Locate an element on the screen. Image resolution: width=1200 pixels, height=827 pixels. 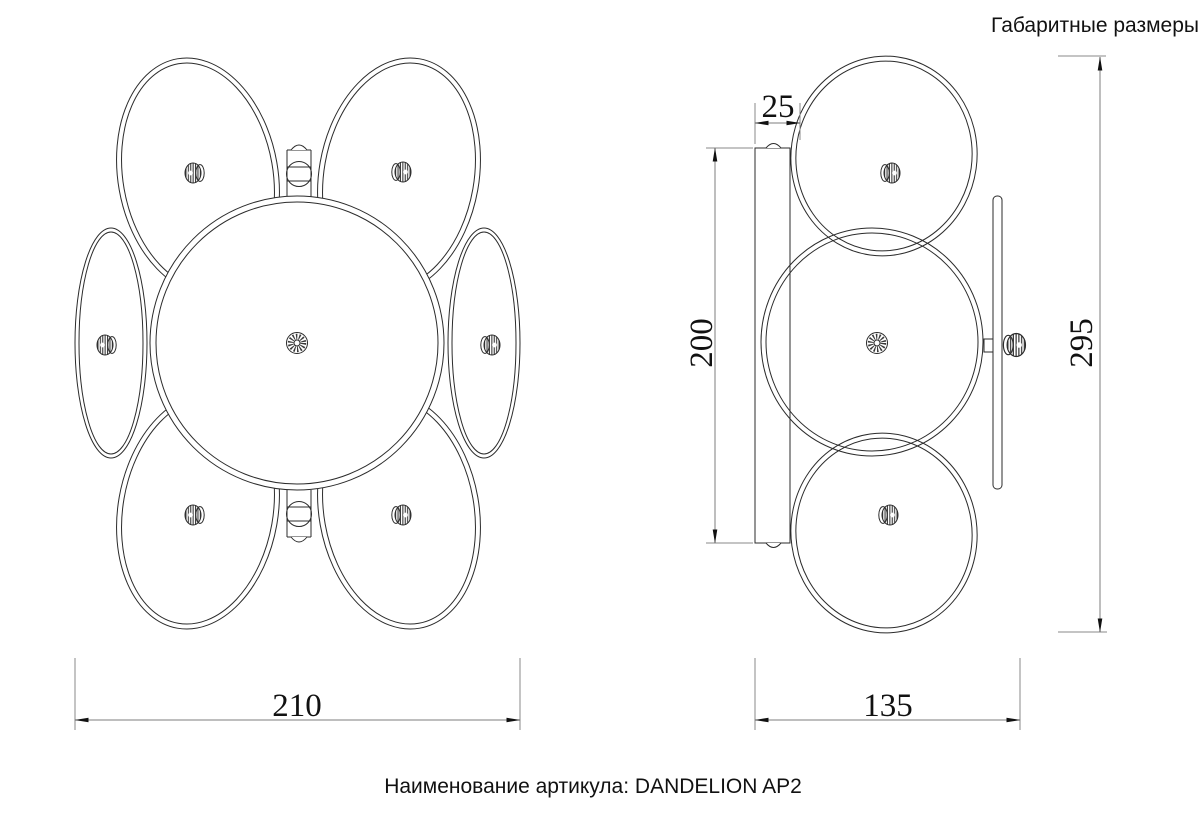
side-top-disc-rim is located at coordinates (884, 156).